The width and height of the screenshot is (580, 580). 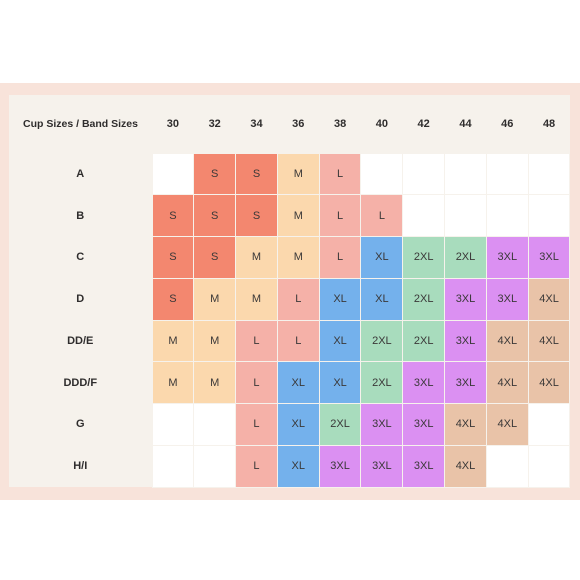 What do you see at coordinates (80, 124) in the screenshot?
I see `corner-label: Cup Sizes / Band Sizes` at bounding box center [80, 124].